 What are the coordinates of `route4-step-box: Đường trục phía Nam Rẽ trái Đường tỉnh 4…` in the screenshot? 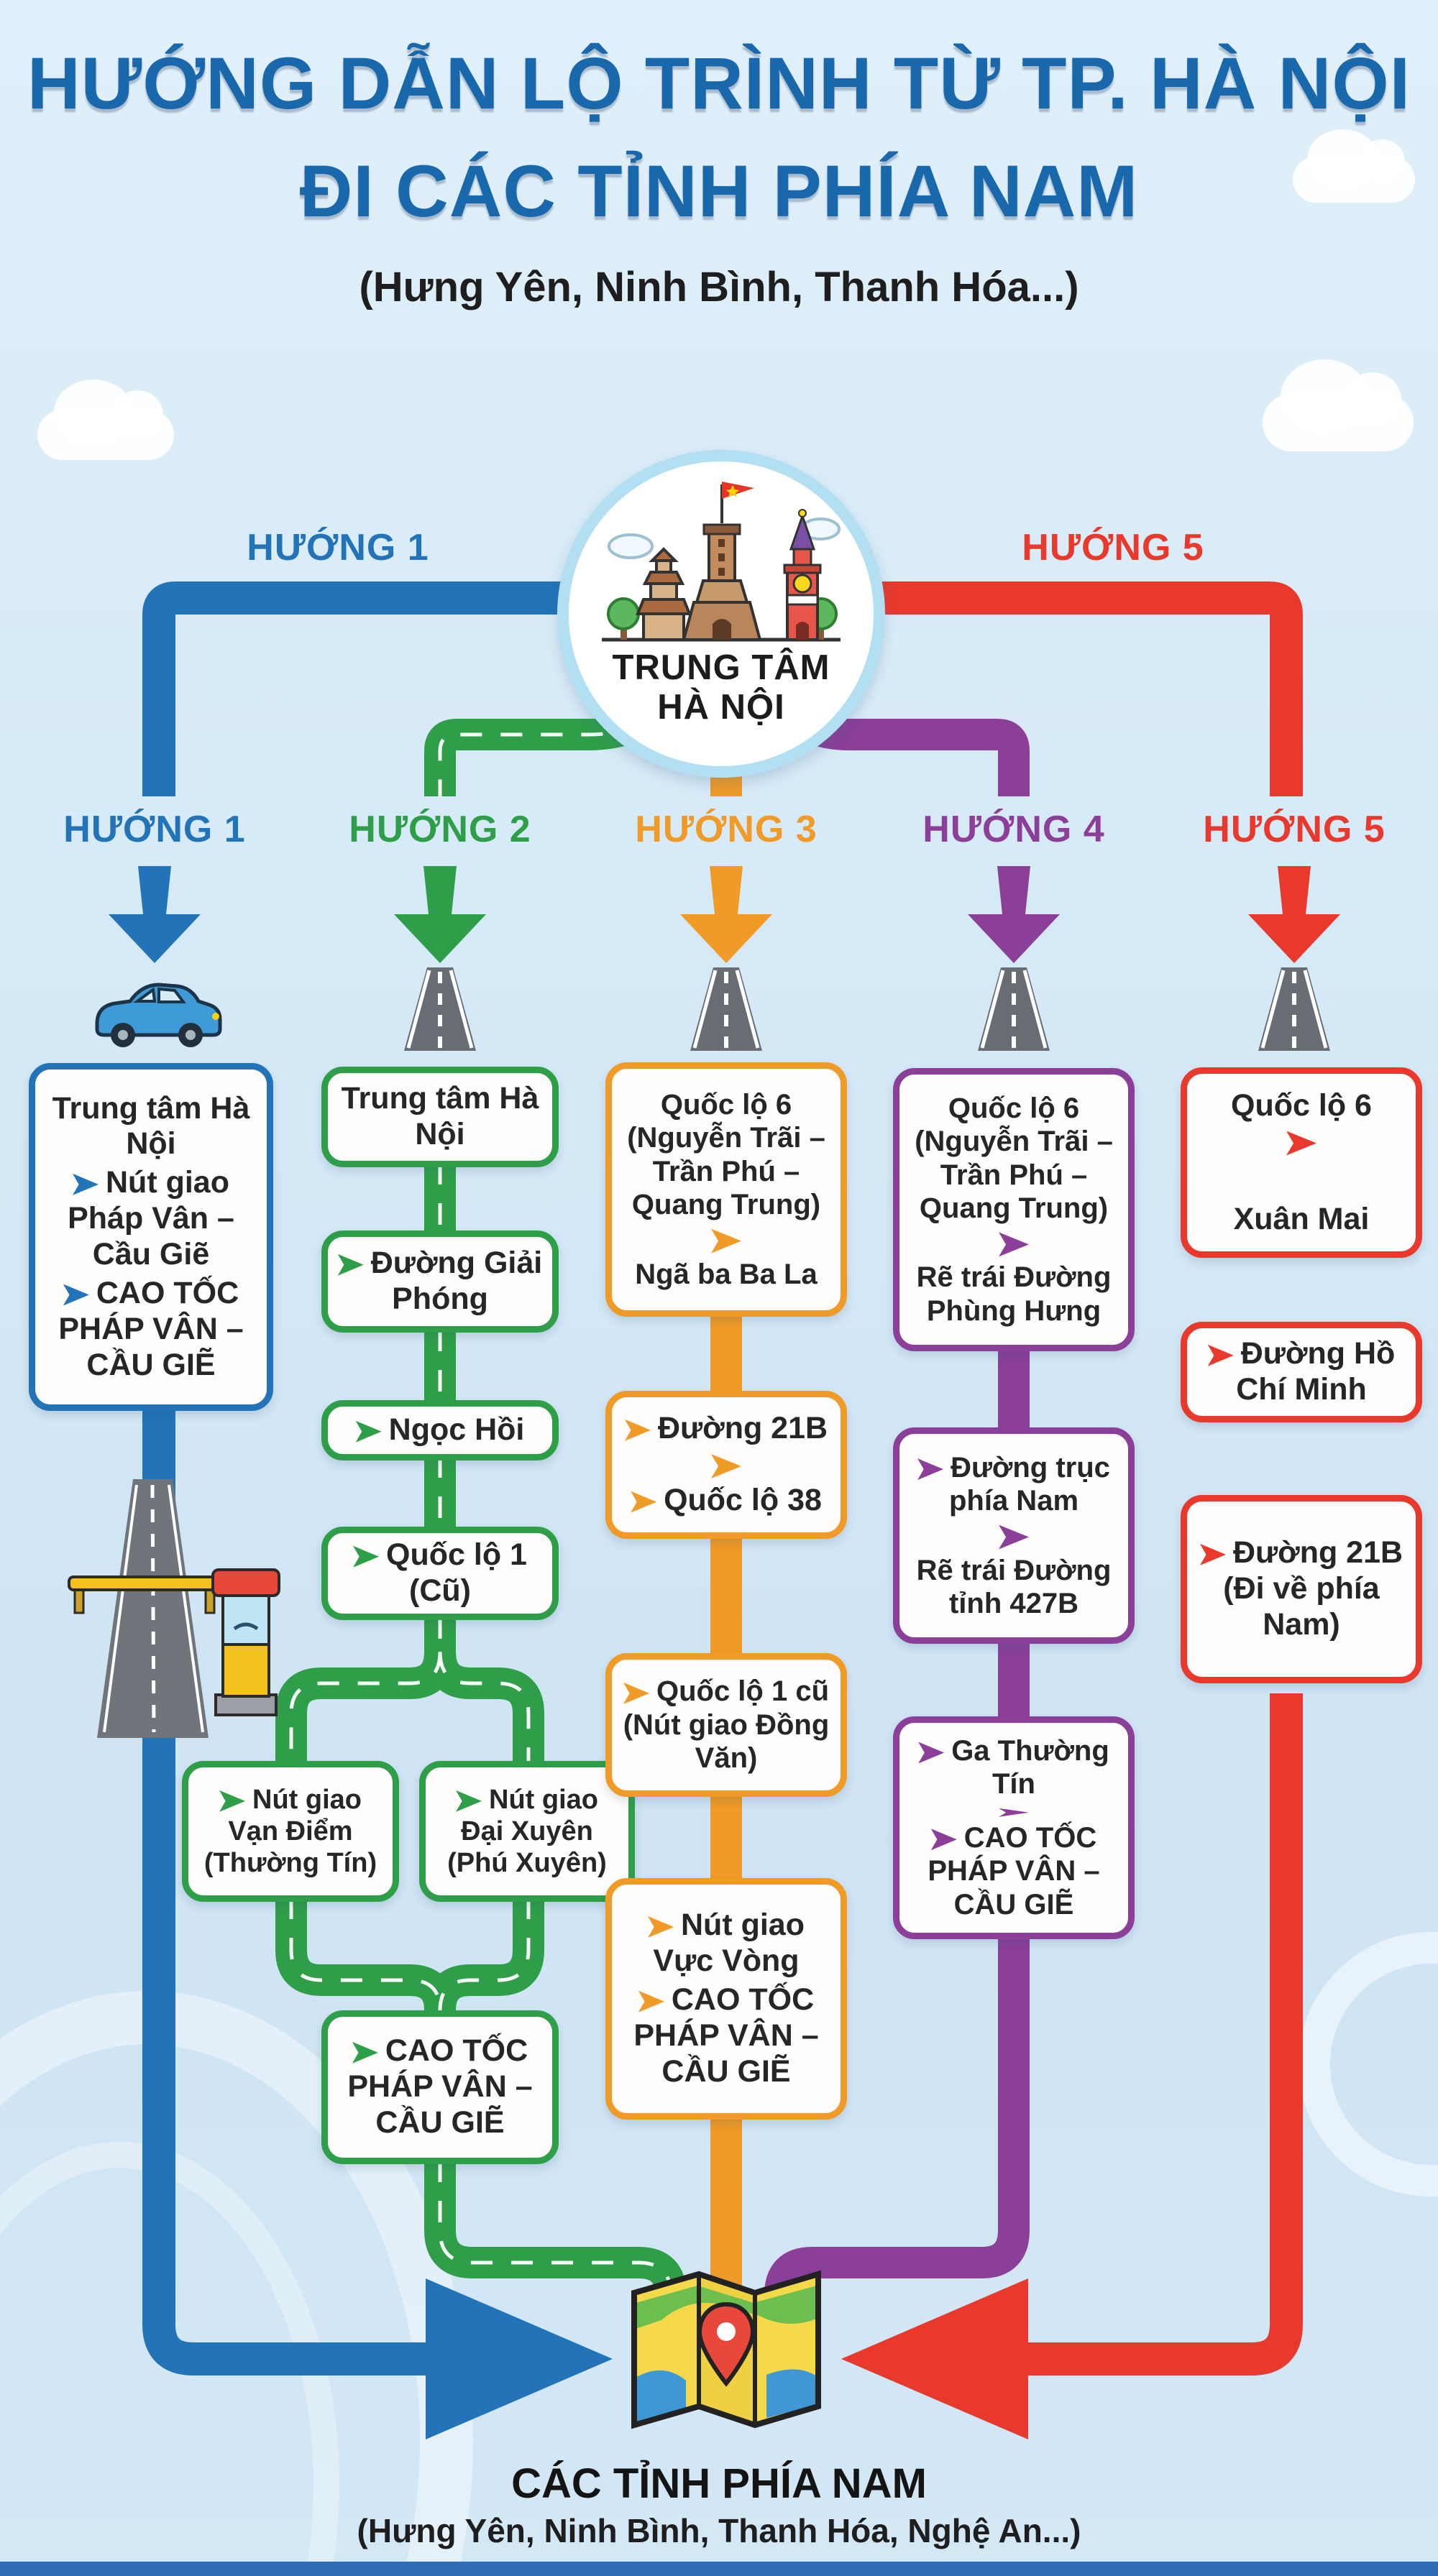 It's located at (1014, 1535).